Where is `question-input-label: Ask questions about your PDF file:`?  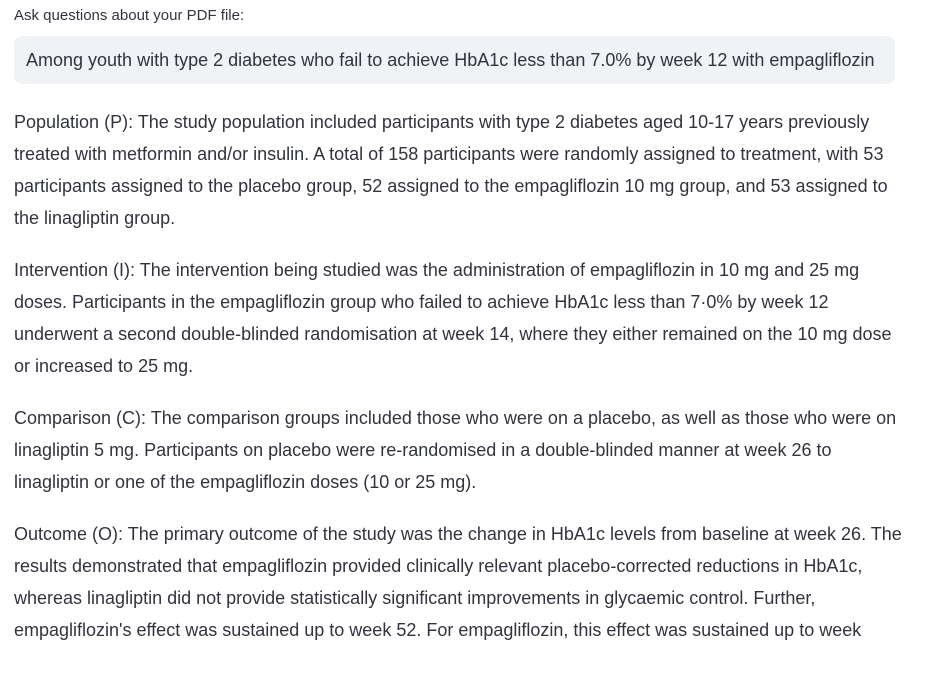 question-input-label: Ask questions about your PDF file: is located at coordinates (129, 15).